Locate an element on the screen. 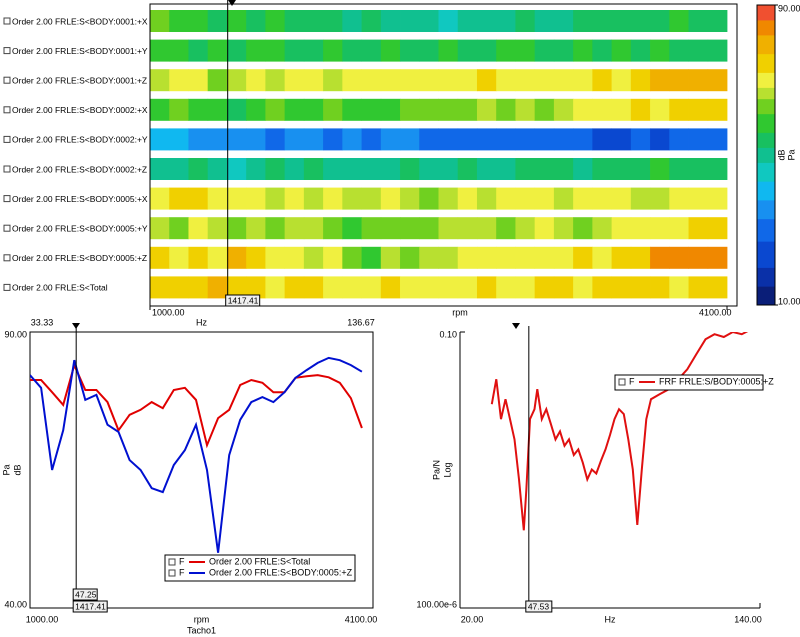 This screenshot has height=637, width=800. x2-tick-label: 33.33 is located at coordinates (42, 322).